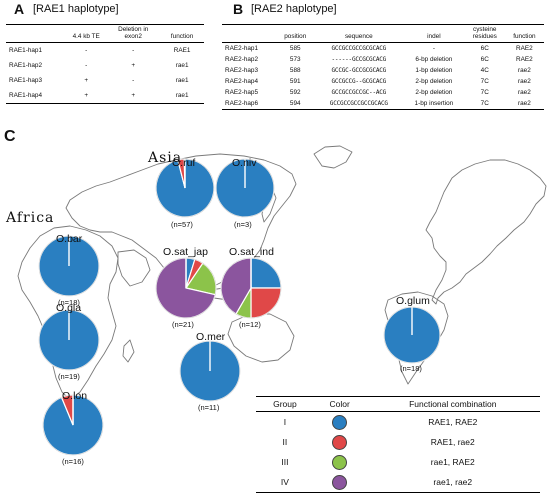  I want to click on col-header: cysteine residues, so click(484, 33).